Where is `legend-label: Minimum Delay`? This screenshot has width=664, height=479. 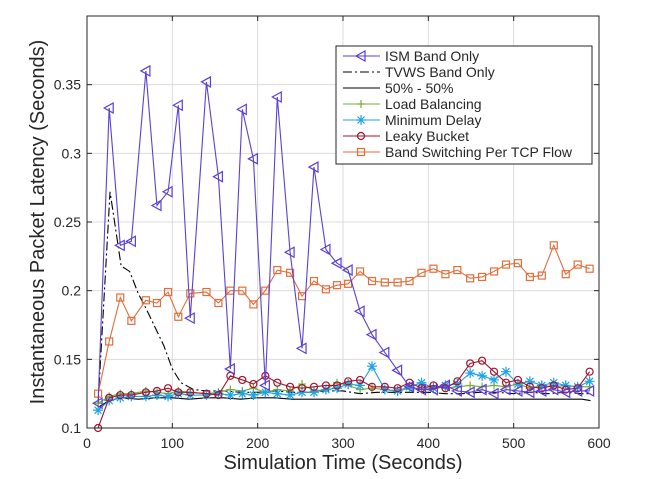
legend-label: Minimum Delay is located at coordinates (433, 120).